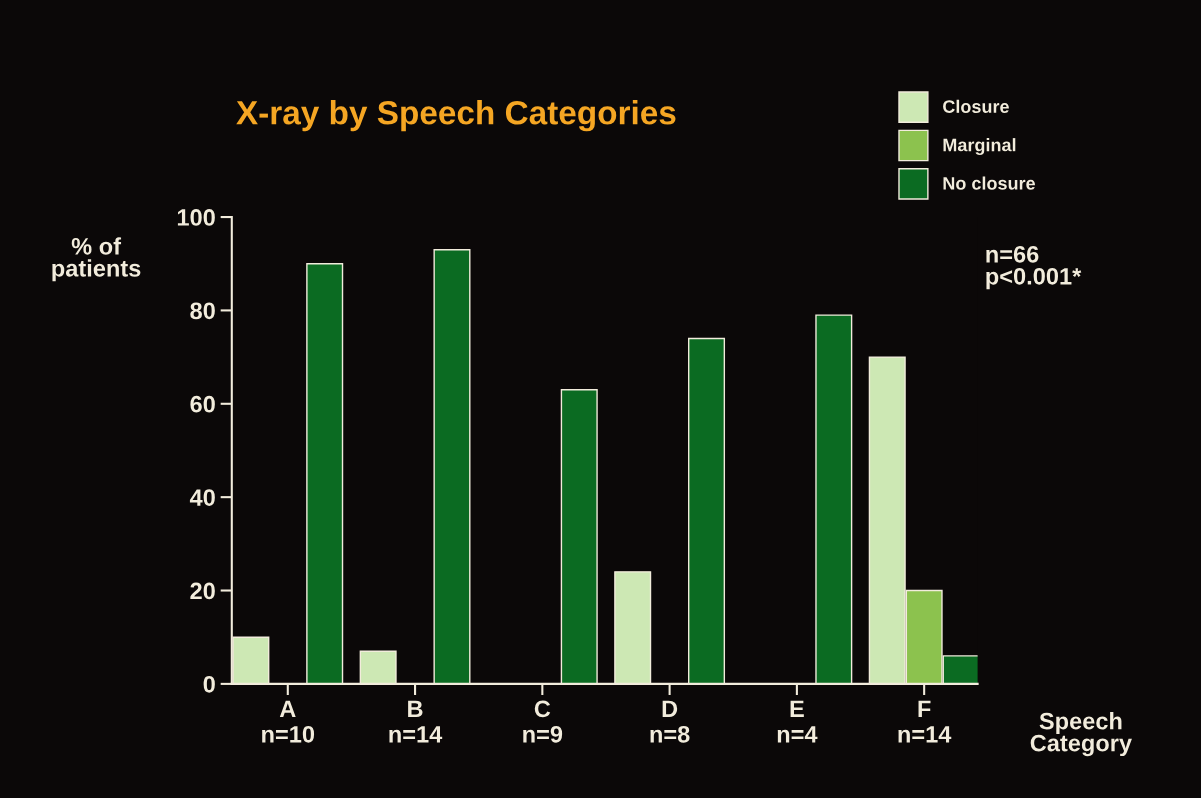 The image size is (1201, 798). What do you see at coordinates (202, 591) in the screenshot?
I see `y-tick-label: 20` at bounding box center [202, 591].